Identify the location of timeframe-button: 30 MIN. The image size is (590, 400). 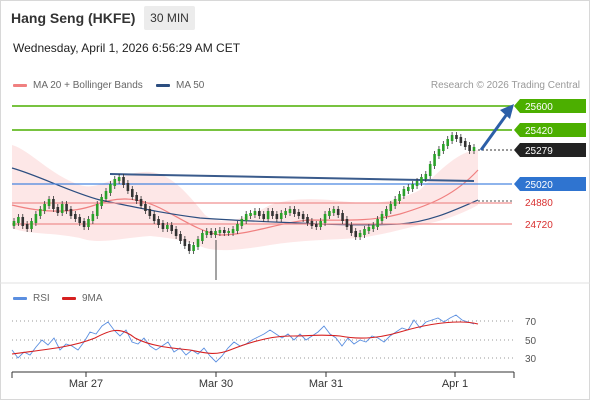
(169, 18).